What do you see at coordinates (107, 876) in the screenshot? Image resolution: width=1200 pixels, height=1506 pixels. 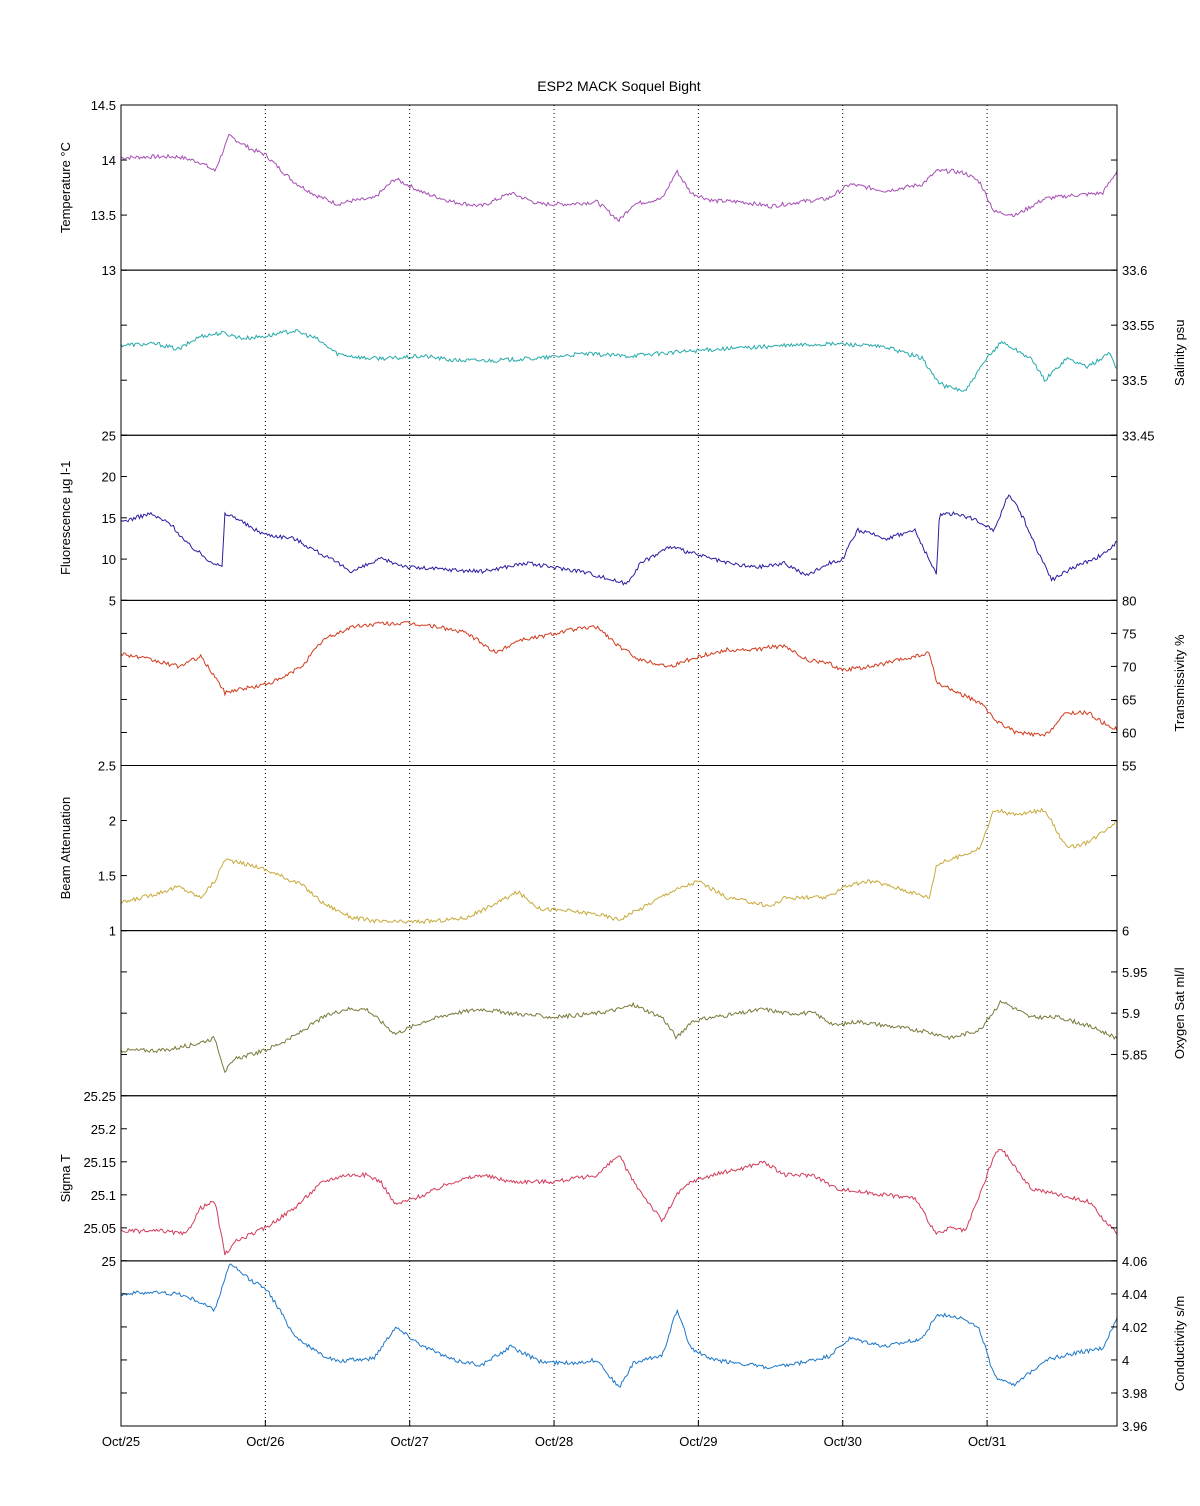 I see `y-tick-label-beam_attenuation: 1.5` at bounding box center [107, 876].